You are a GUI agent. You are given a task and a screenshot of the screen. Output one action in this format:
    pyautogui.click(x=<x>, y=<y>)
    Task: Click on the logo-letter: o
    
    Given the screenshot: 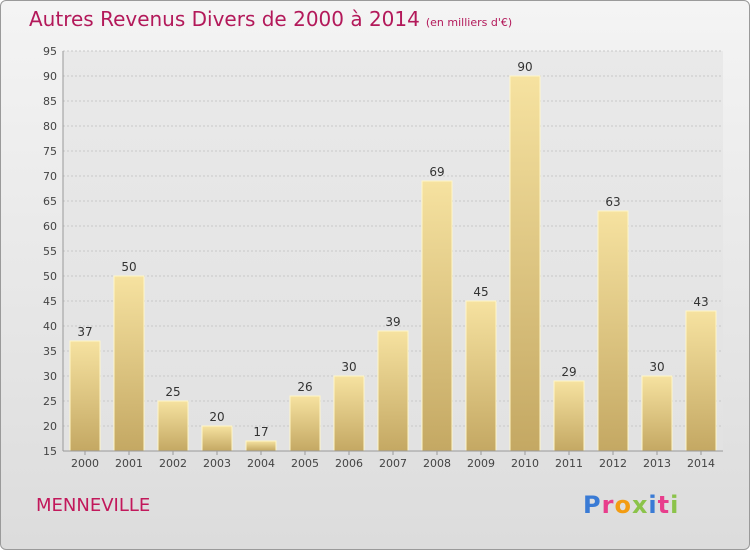 What is the action you would take?
    pyautogui.click(x=623, y=505)
    